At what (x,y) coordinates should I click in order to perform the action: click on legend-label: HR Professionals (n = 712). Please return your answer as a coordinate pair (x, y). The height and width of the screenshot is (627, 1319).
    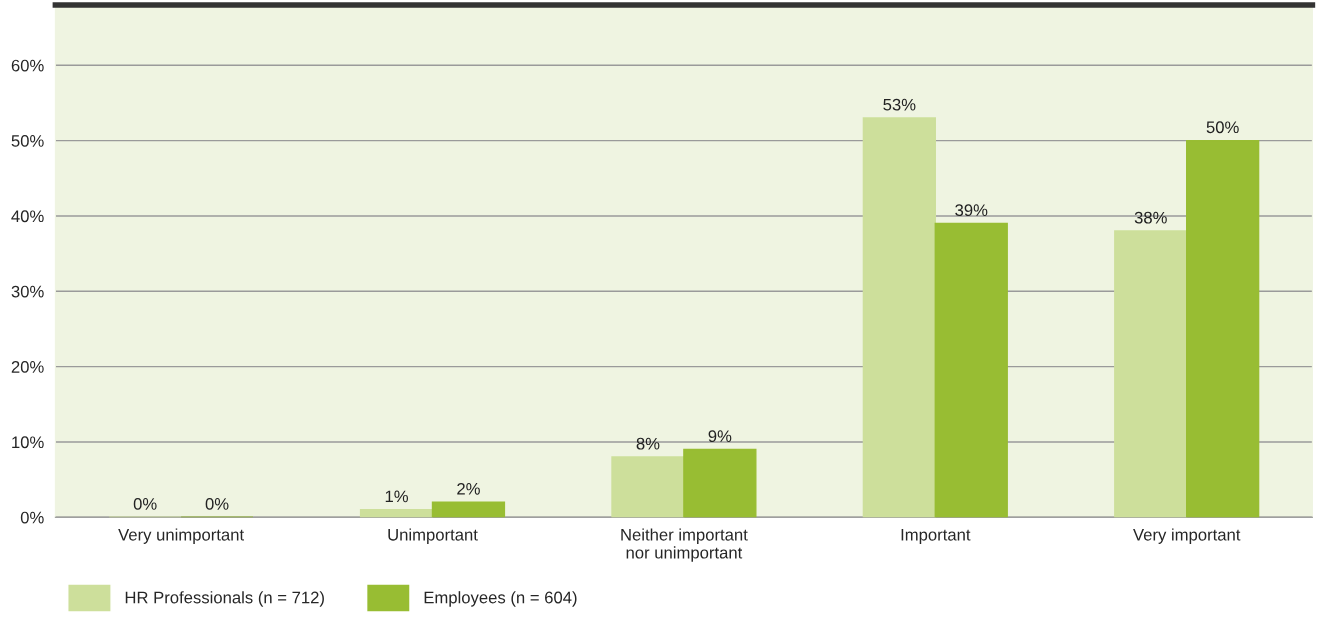
    Looking at the image, I should click on (224, 599).